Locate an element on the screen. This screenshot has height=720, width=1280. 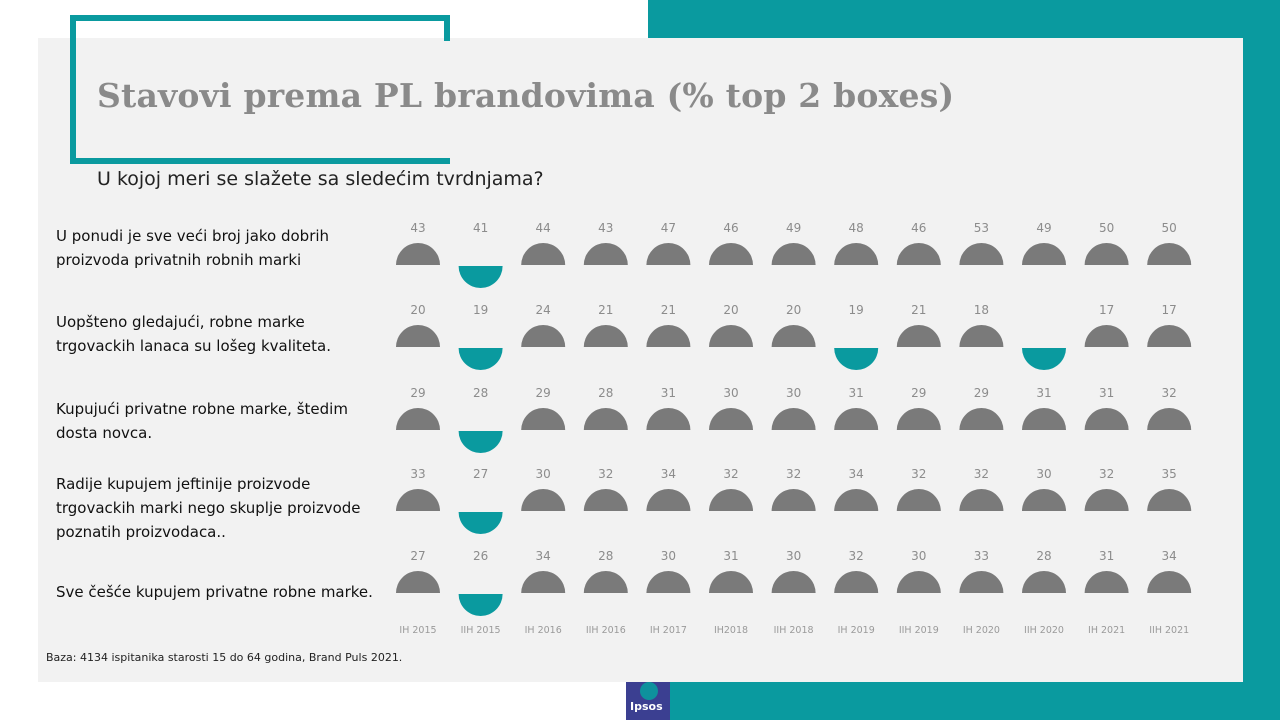
marker-up-r2-c5 is located at coordinates (668, 336).